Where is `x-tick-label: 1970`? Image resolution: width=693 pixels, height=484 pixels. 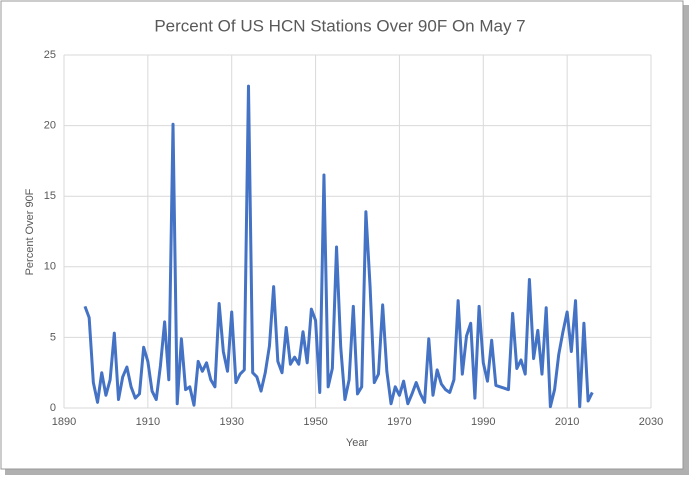 x-tick-label: 1970 is located at coordinates (399, 422).